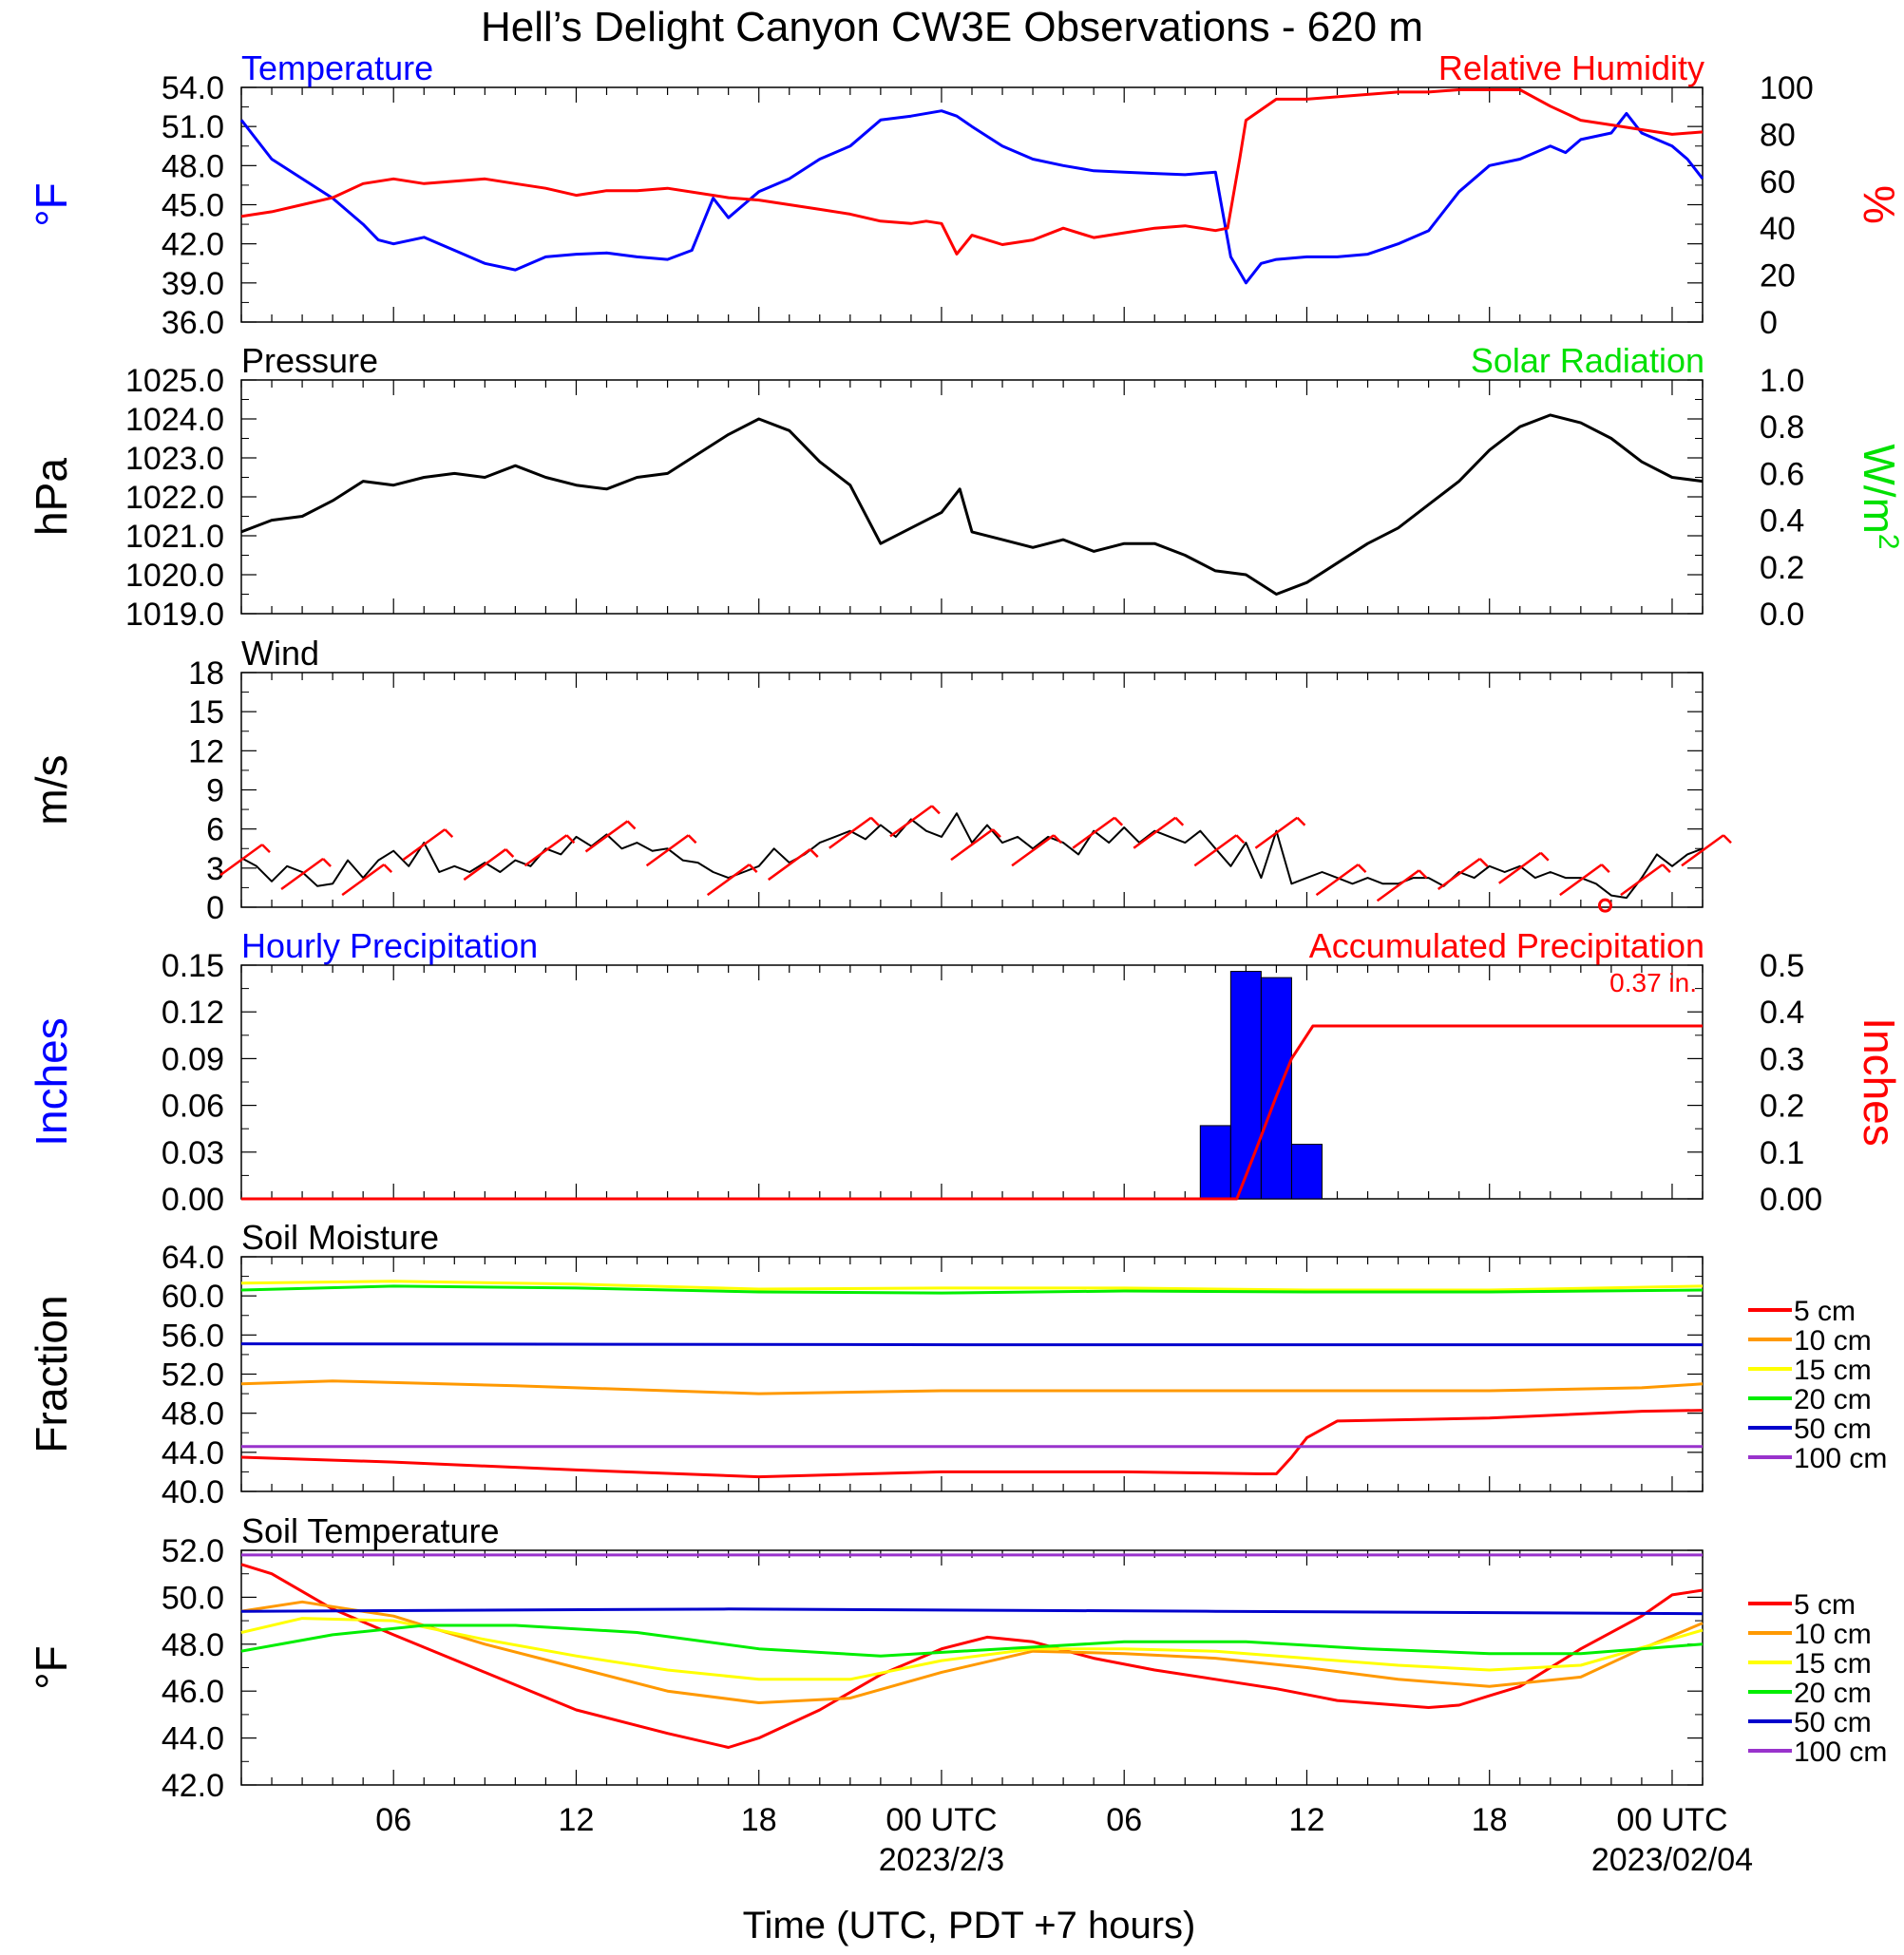  Describe the element at coordinates (972, 1112) in the screenshot. I see `accum-precip-line` at that location.